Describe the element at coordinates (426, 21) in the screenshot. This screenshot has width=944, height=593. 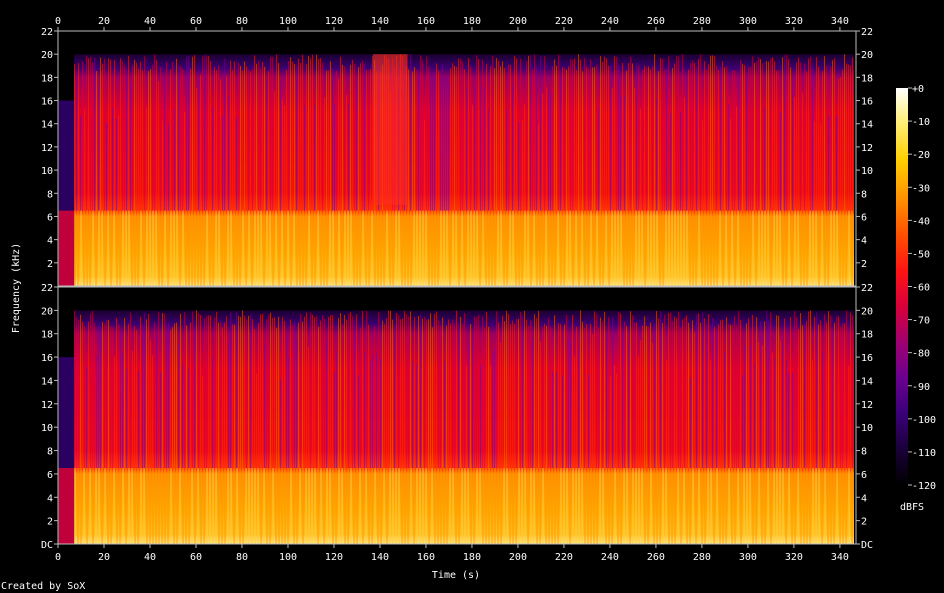
I see `x-tick-label-top: 160` at that location.